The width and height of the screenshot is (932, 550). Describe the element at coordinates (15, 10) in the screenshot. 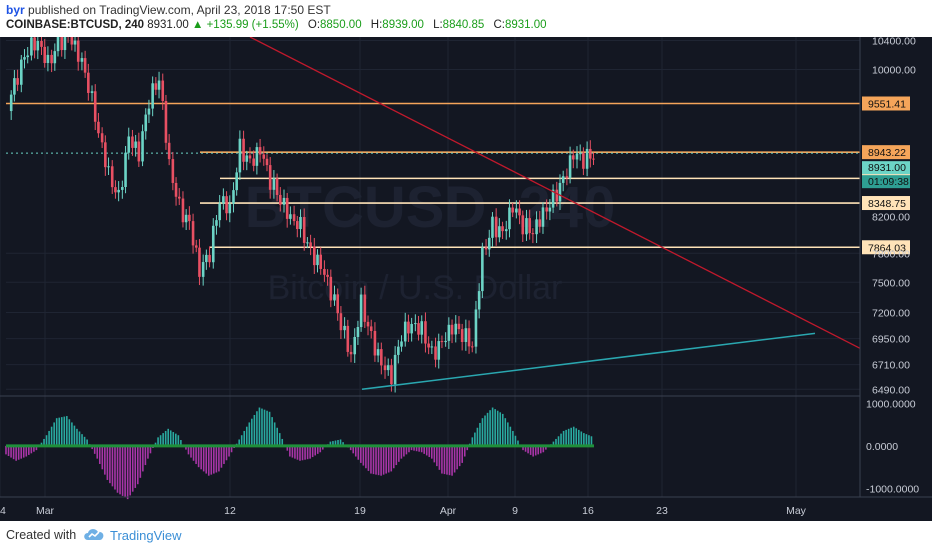

I see `publisher-user-link: byr` at that location.